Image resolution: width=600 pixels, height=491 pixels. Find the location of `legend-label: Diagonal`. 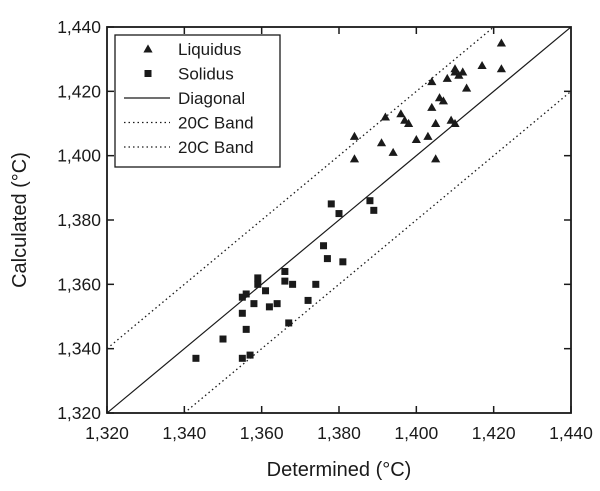

legend-label: Diagonal is located at coordinates (211, 98).